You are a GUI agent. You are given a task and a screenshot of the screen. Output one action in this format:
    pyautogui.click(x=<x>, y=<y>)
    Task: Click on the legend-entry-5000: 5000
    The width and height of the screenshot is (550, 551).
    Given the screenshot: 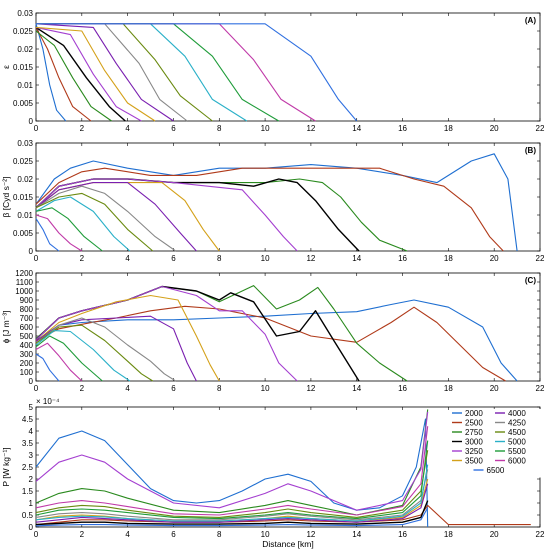 What is the action you would take?
    pyautogui.click(x=517, y=442)
    